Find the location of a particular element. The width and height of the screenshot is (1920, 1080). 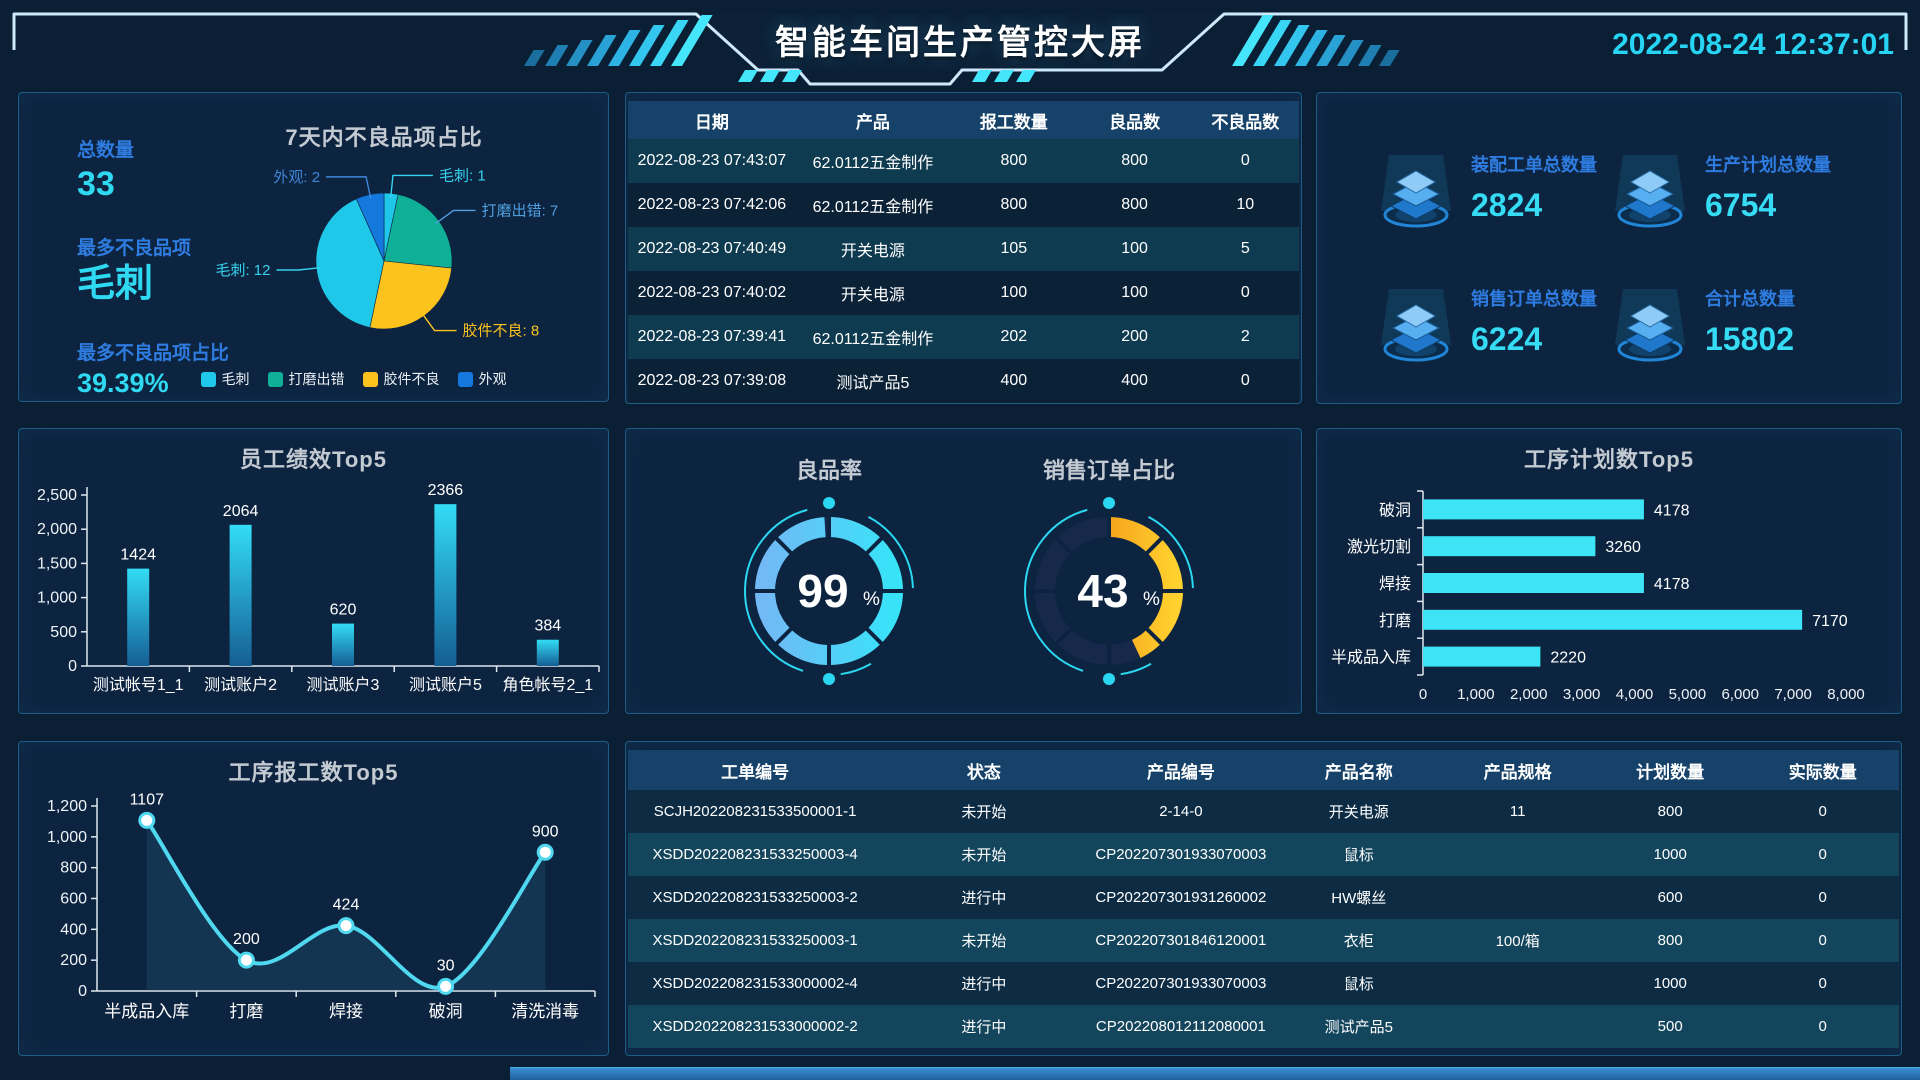

column-header: 实际数量 is located at coordinates (1822, 770).